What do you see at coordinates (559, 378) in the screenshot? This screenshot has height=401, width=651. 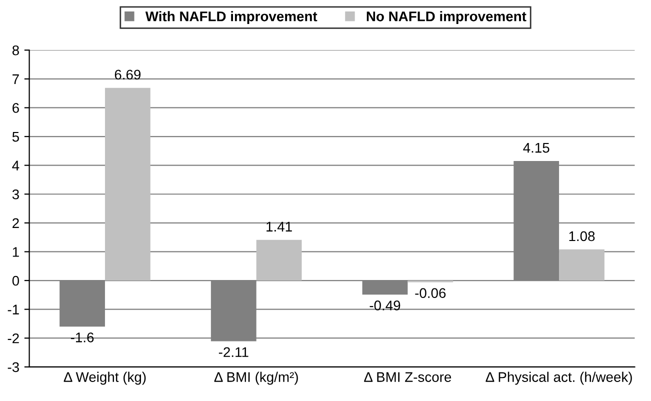 I see `x-tick-label: Δ Physical act. (h/week)` at bounding box center [559, 378].